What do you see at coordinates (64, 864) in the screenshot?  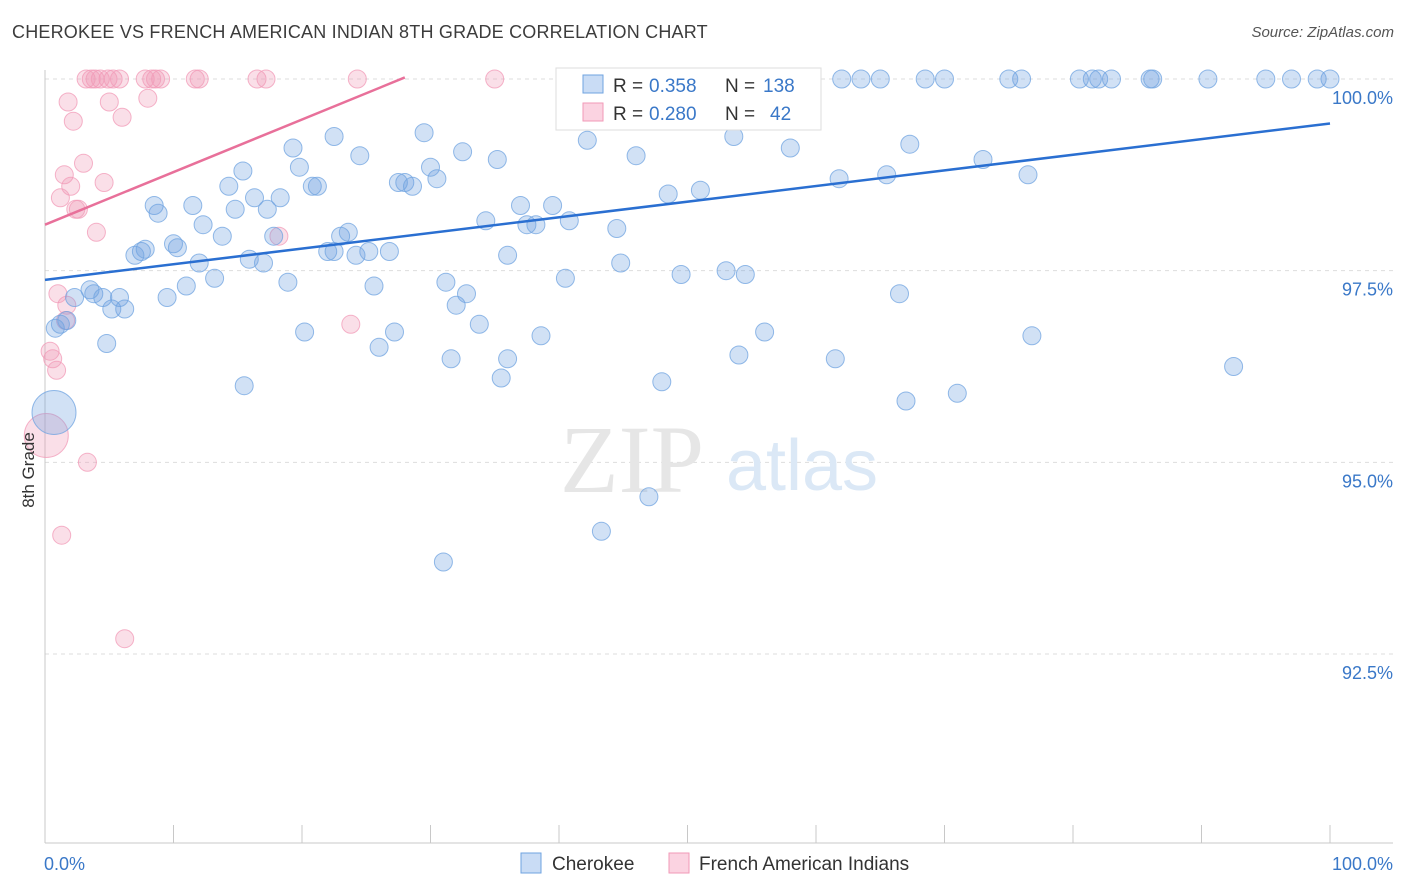 I see `x-tick-label-min: 0.0%` at bounding box center [64, 864].